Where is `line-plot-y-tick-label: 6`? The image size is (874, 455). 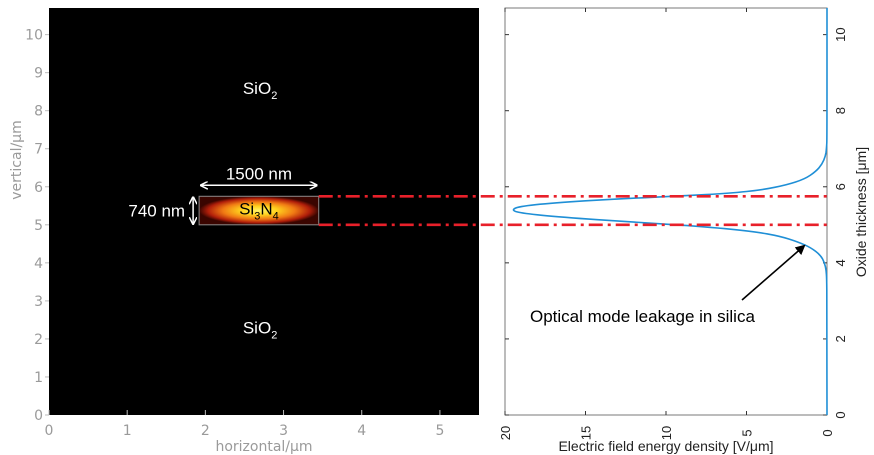 line-plot-y-tick-label: 6 is located at coordinates (840, 186).